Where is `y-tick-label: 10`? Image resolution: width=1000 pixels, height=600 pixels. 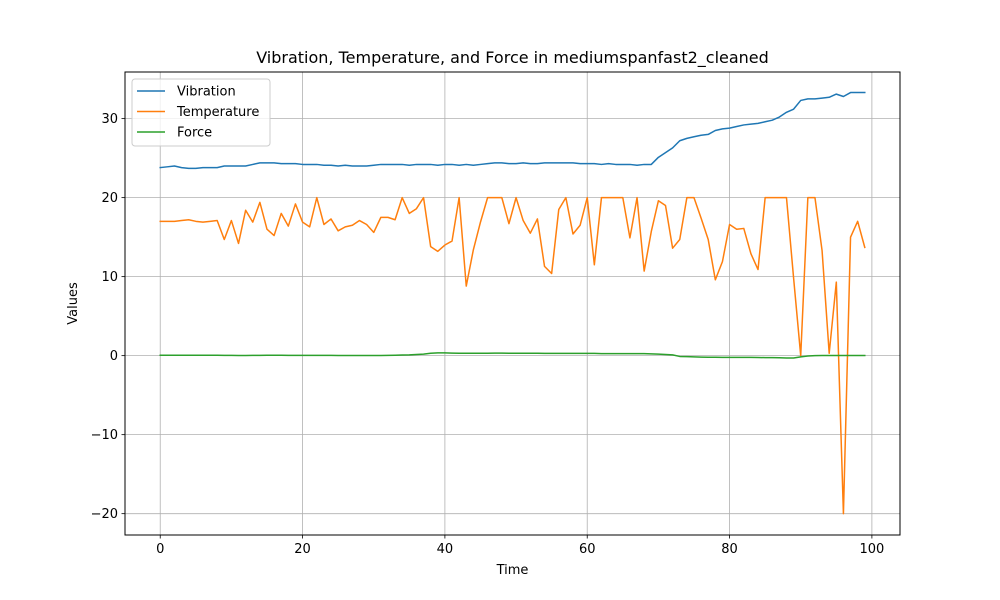
y-tick-label: 10 is located at coordinates (109, 277).